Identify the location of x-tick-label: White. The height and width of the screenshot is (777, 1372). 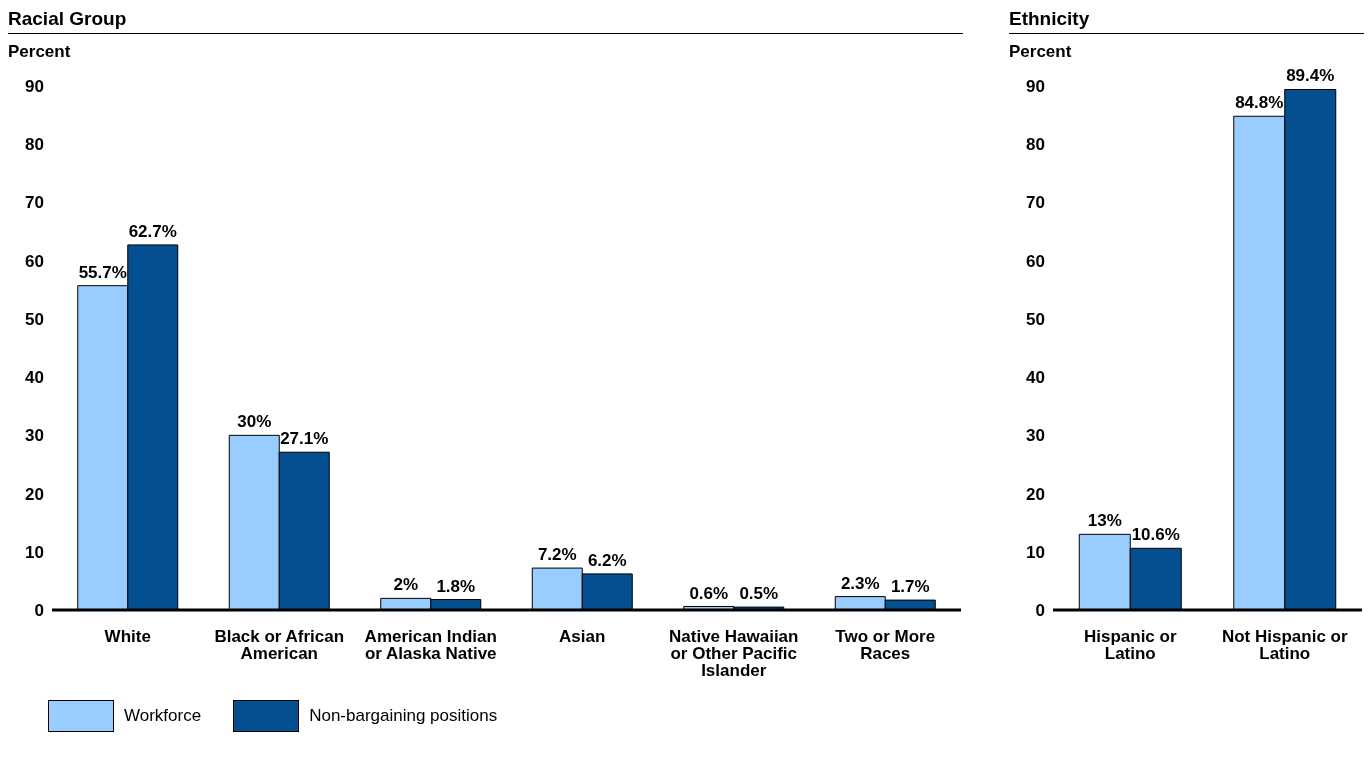
(127, 637).